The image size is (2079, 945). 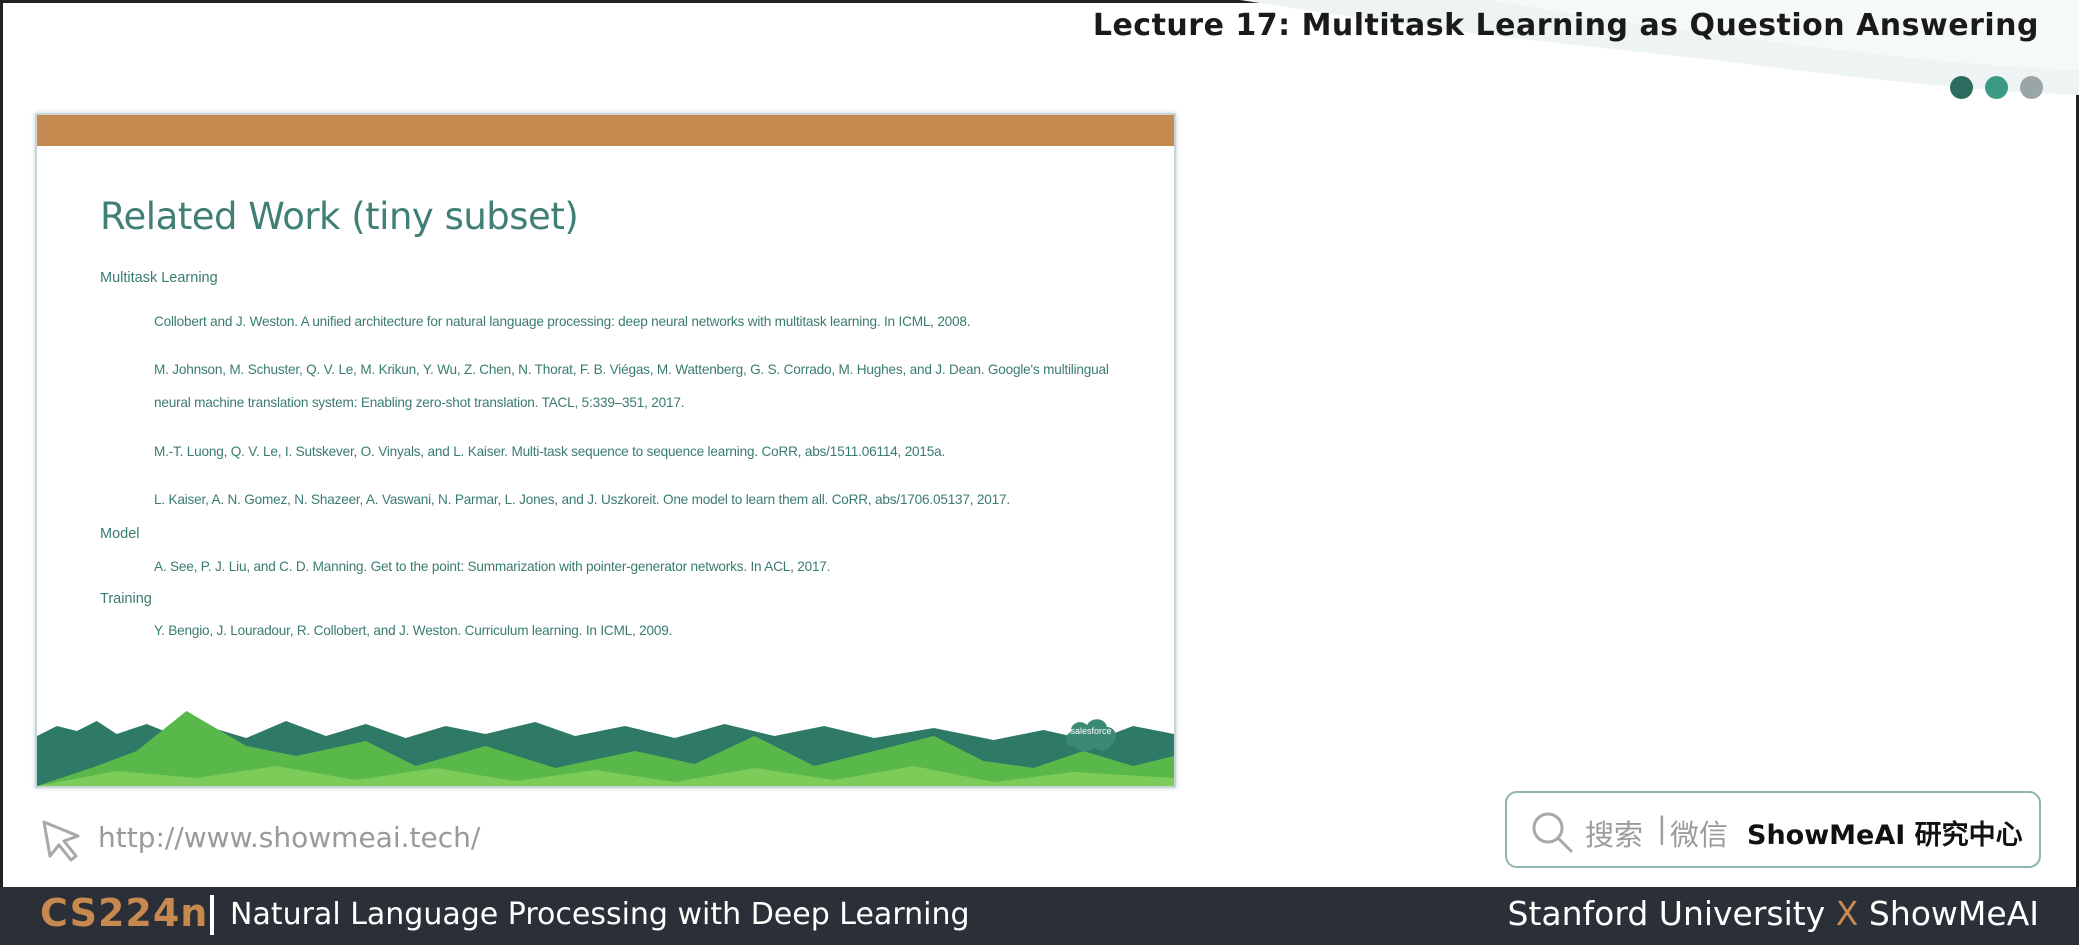 I want to click on footer-divider, so click(x=212, y=915).